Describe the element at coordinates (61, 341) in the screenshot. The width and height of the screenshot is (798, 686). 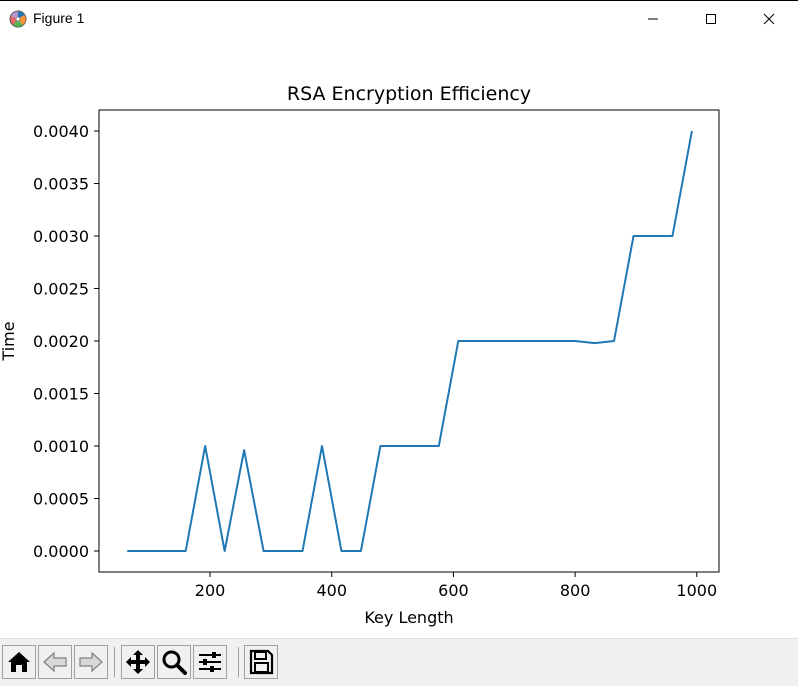
I see `y-tick-label: 0.0020` at that location.